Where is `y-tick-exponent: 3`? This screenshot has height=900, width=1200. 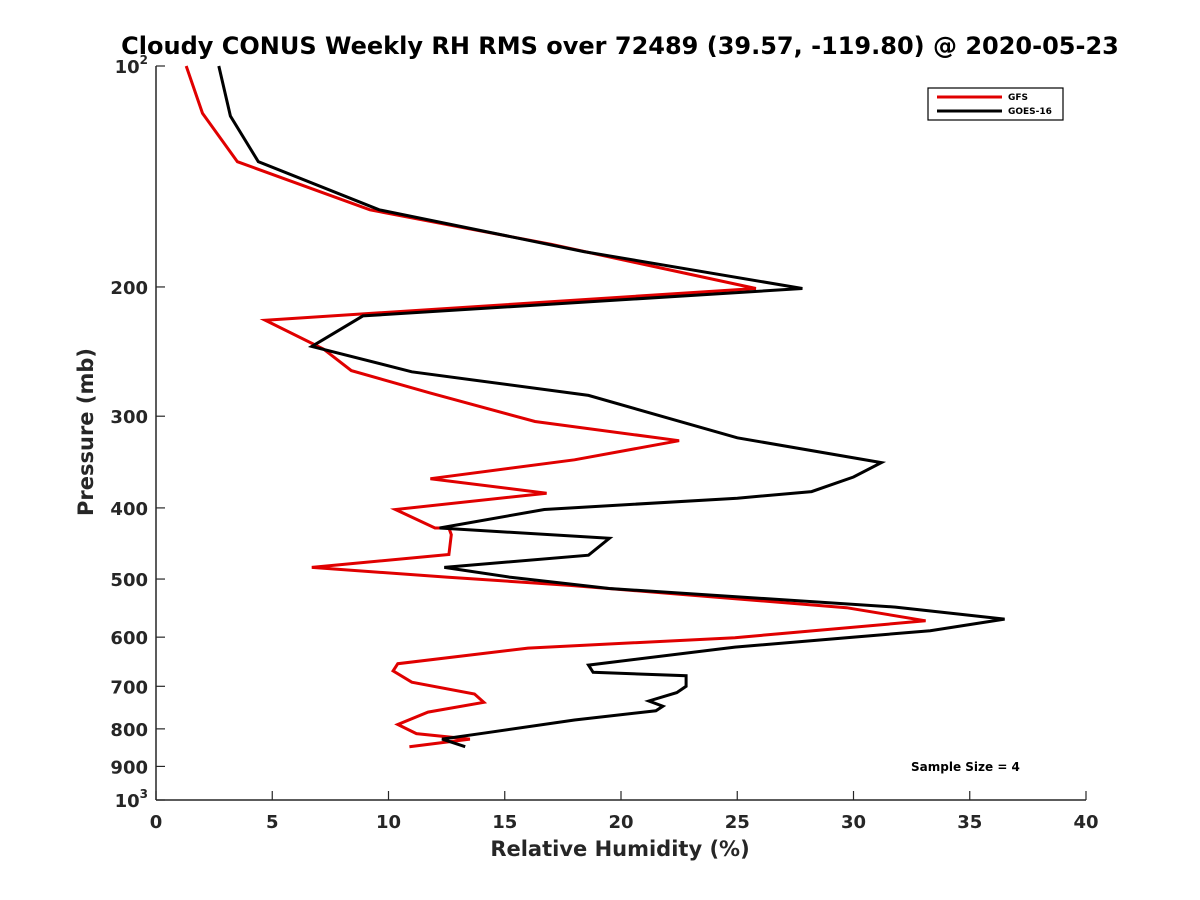 y-tick-exponent: 3 is located at coordinates (144, 794).